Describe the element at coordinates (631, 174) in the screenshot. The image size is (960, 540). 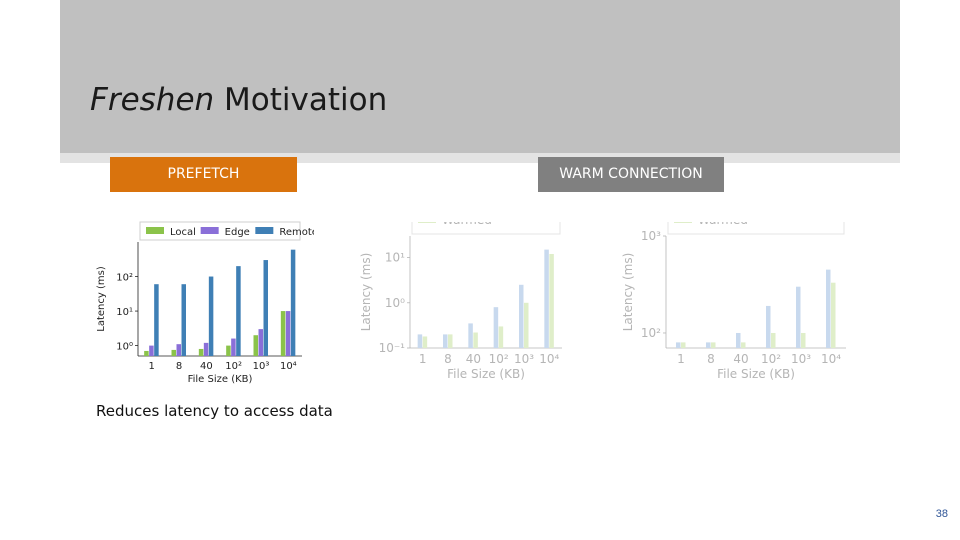
I see `warm-connection-label: WARM CONNECTION` at that location.